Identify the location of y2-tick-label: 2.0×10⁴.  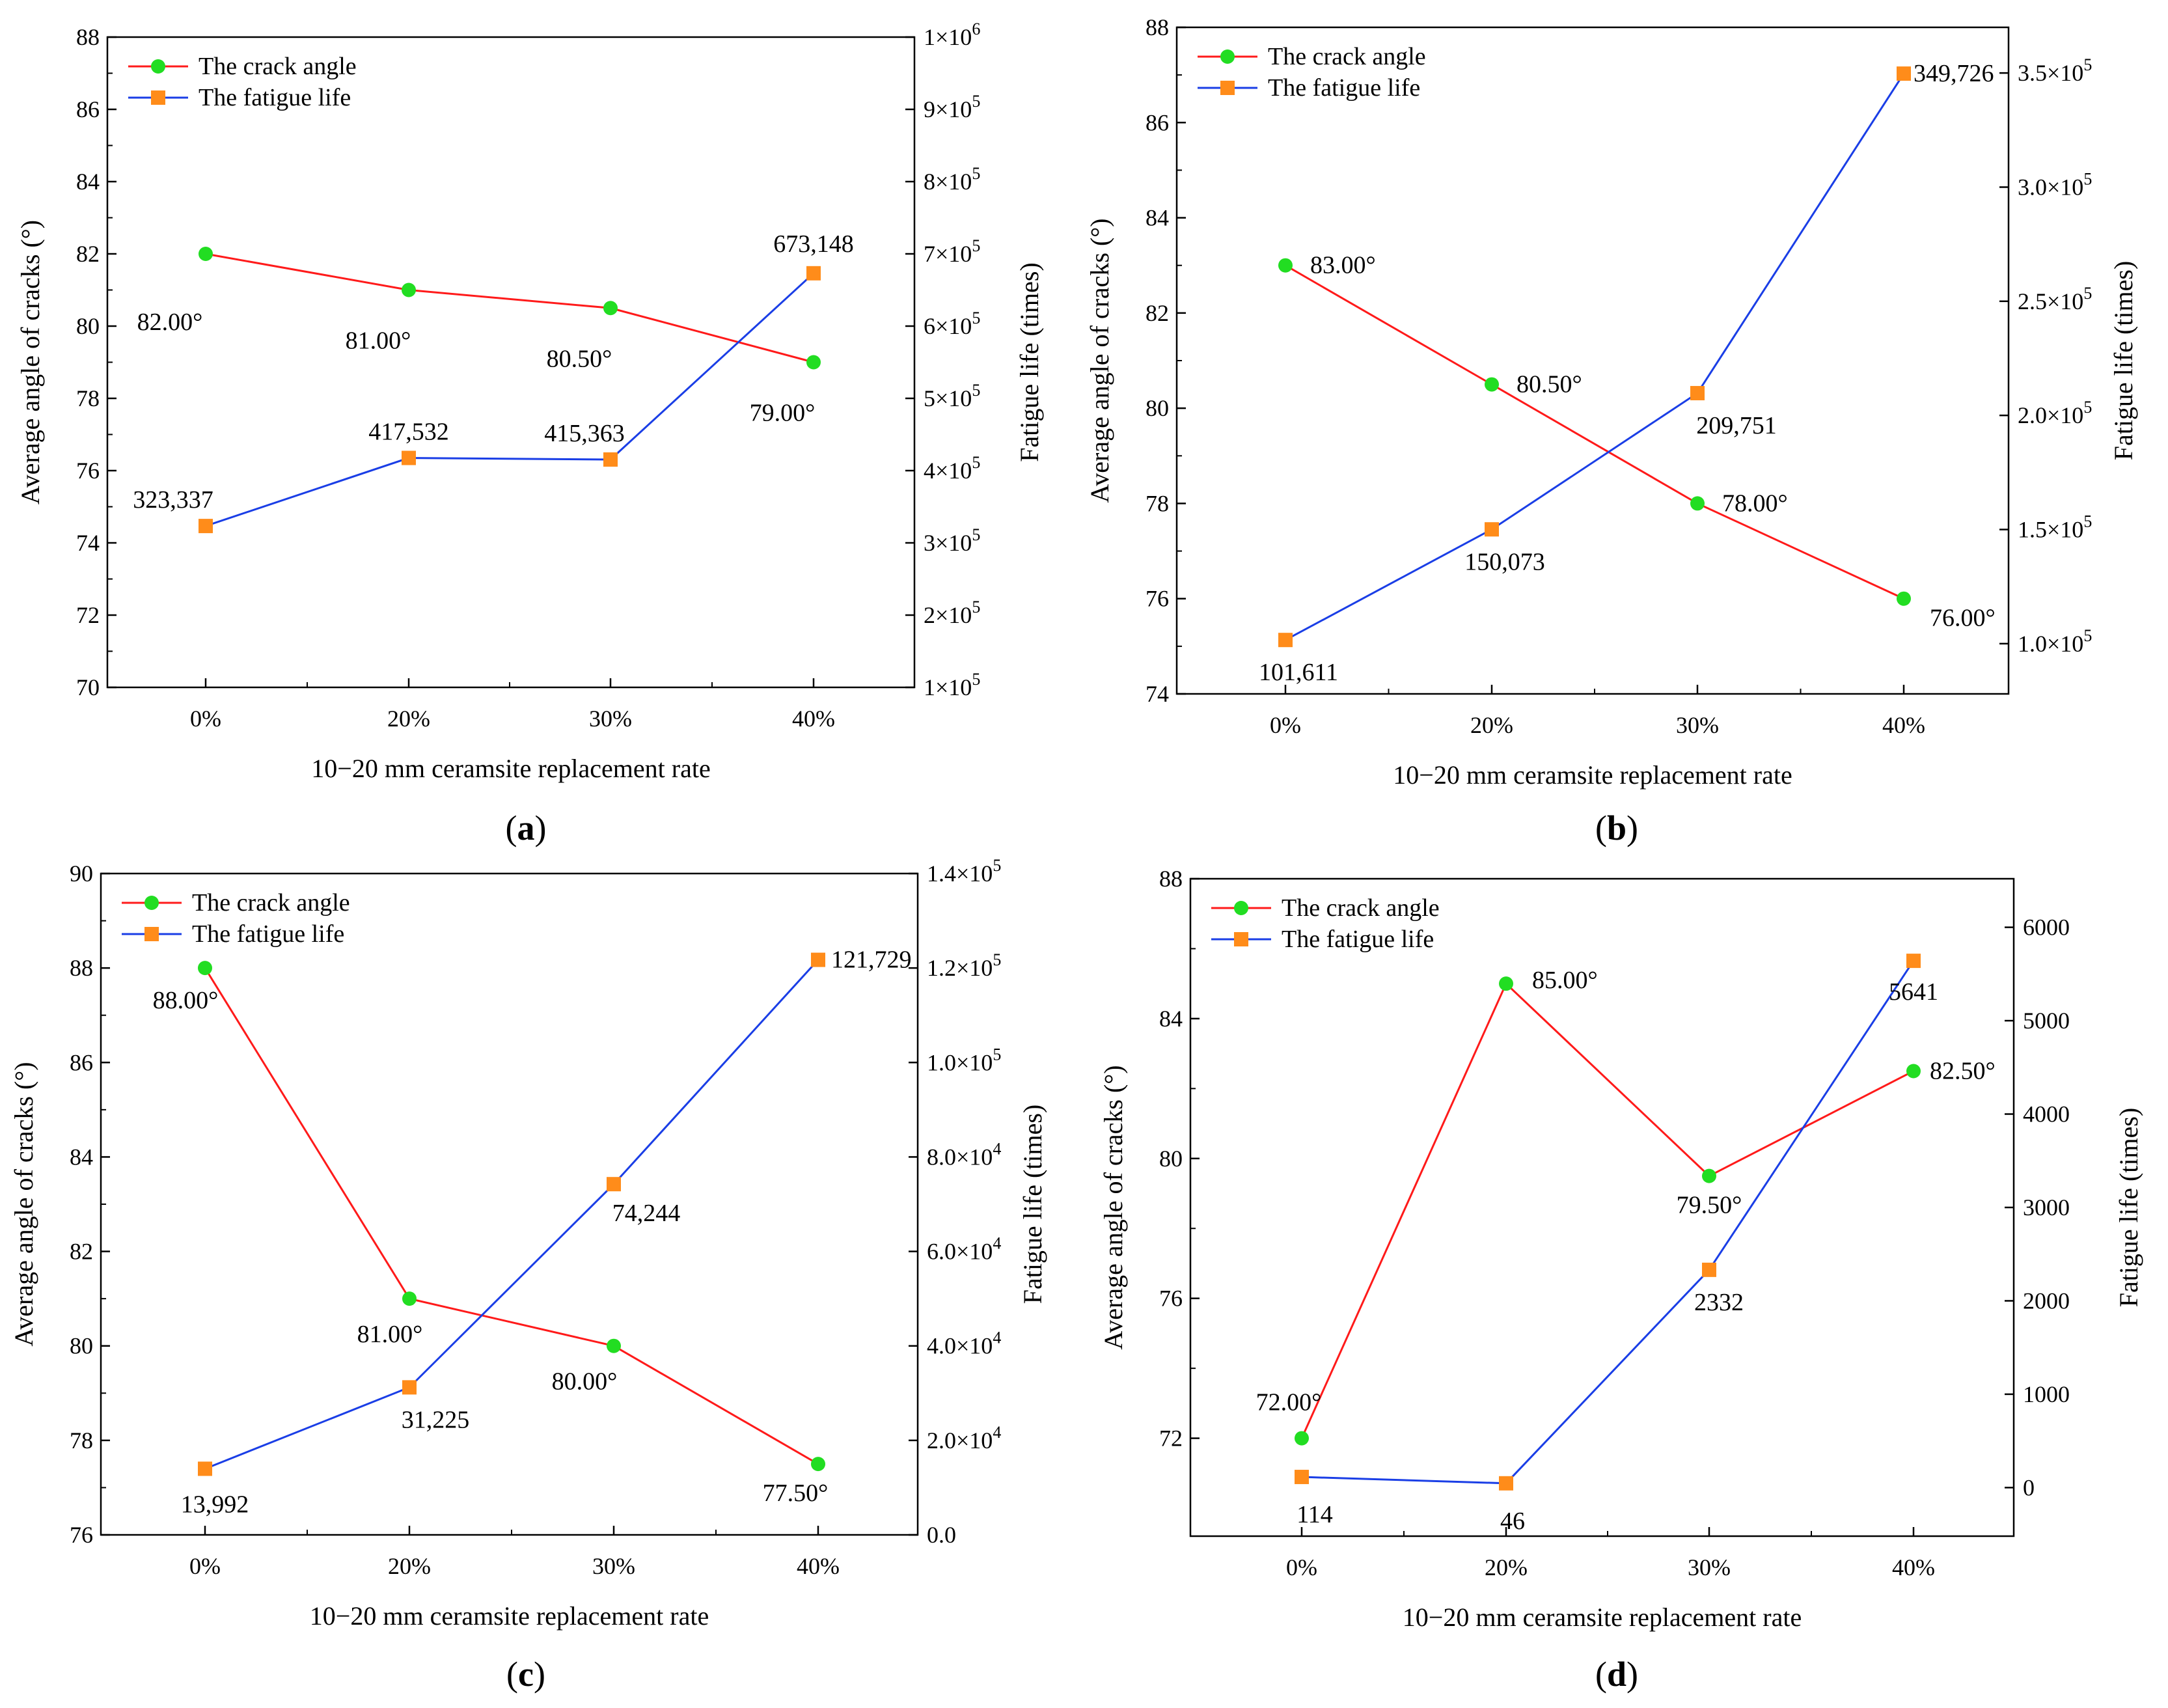
(964, 1438).